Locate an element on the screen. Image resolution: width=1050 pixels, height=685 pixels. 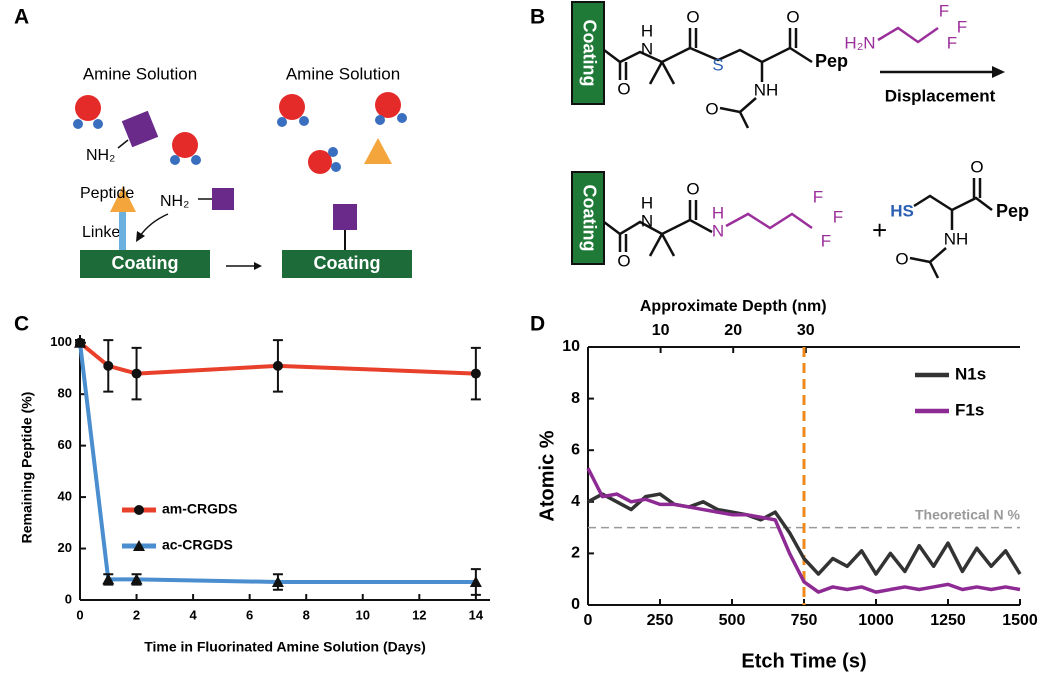
y-tick-label: 8 is located at coordinates (575, 398).